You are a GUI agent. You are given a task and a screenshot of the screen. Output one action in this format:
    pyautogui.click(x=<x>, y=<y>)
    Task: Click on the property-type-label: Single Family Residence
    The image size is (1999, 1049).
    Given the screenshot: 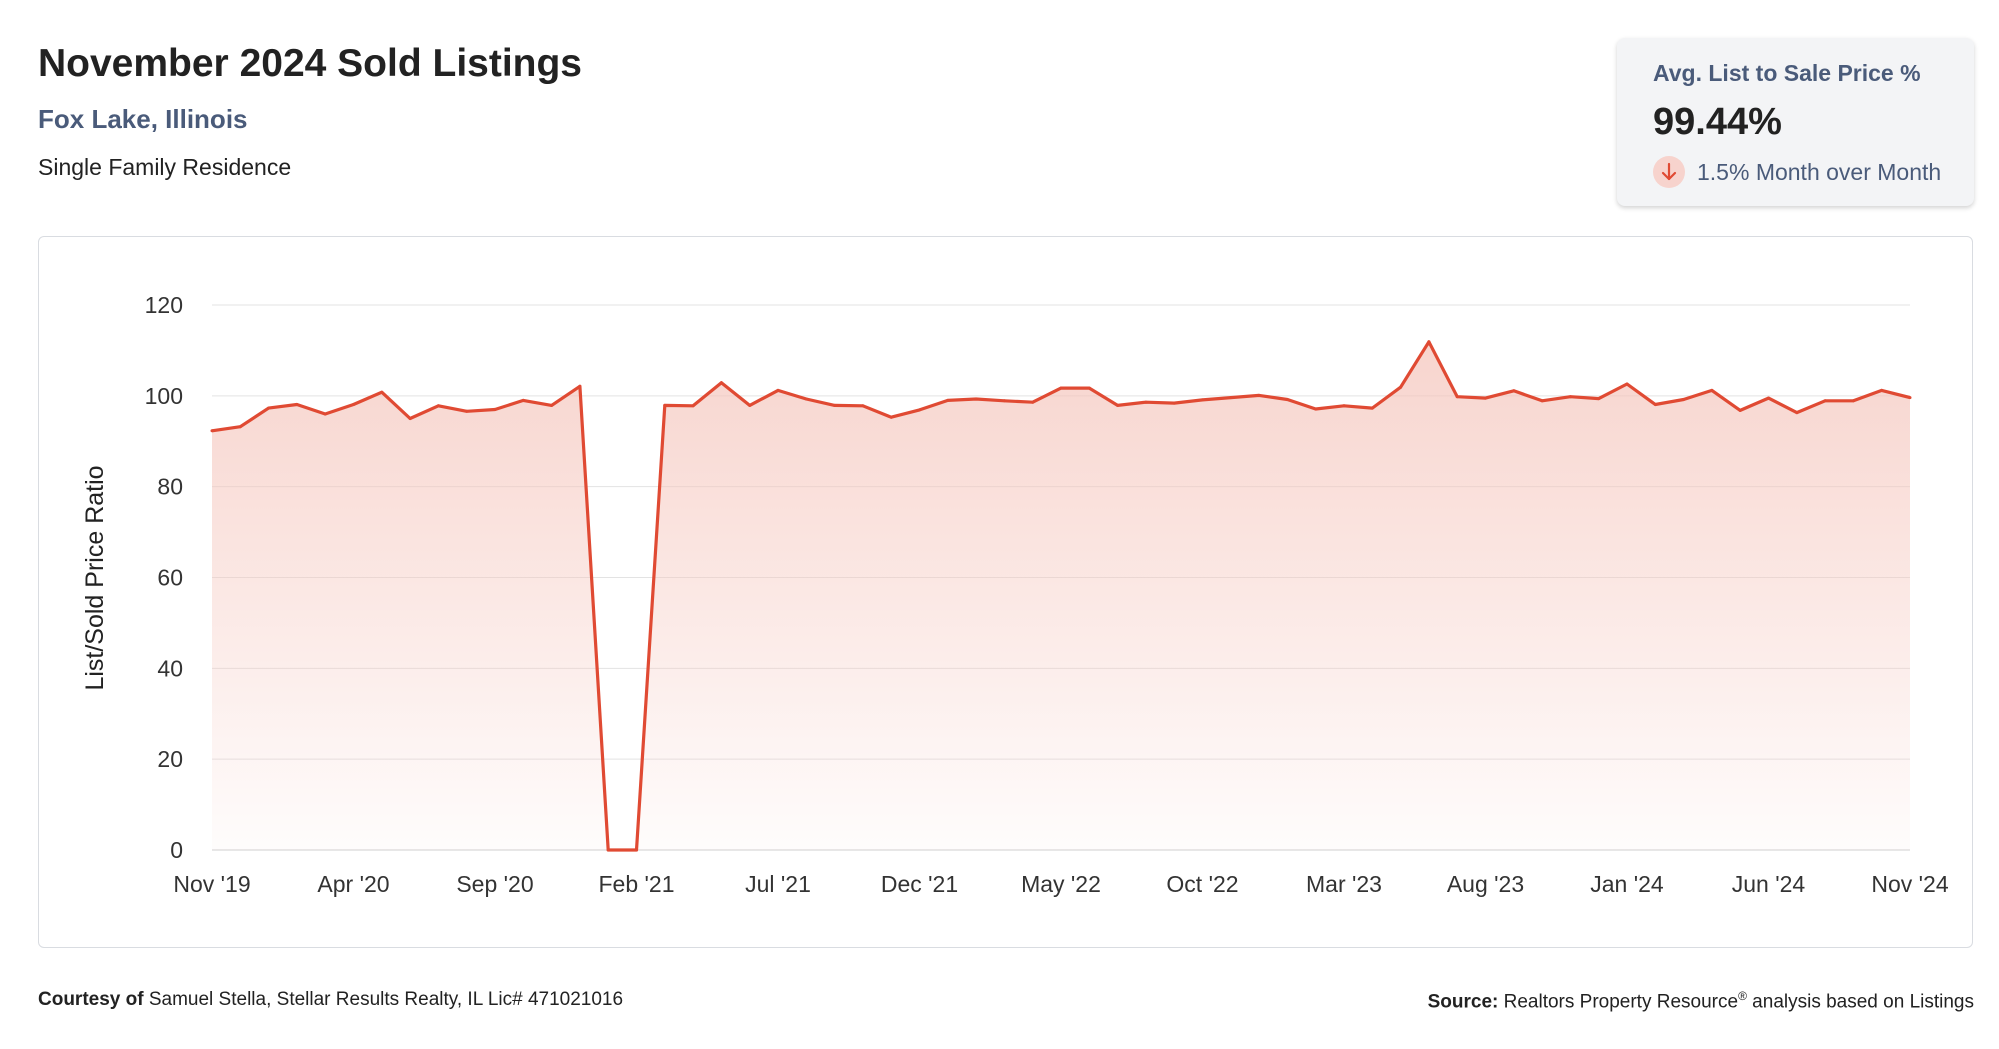 What is the action you would take?
    pyautogui.click(x=165, y=167)
    